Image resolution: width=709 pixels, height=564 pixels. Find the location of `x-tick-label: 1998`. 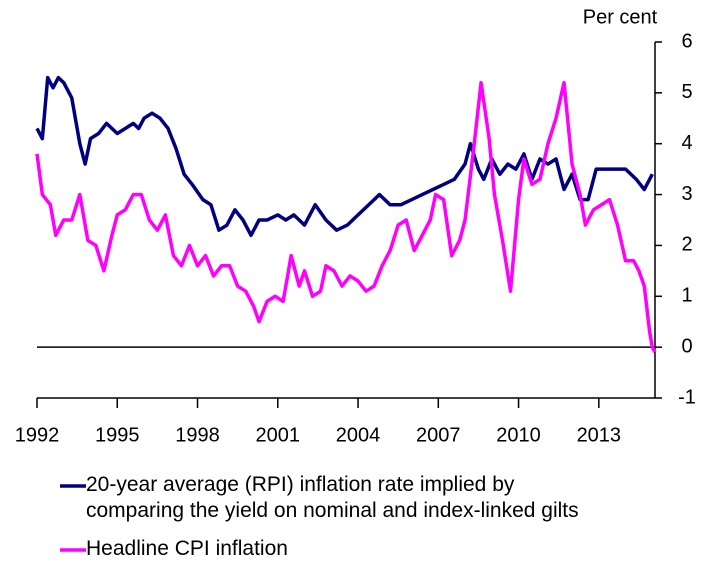

x-tick-label: 1998 is located at coordinates (197, 435).